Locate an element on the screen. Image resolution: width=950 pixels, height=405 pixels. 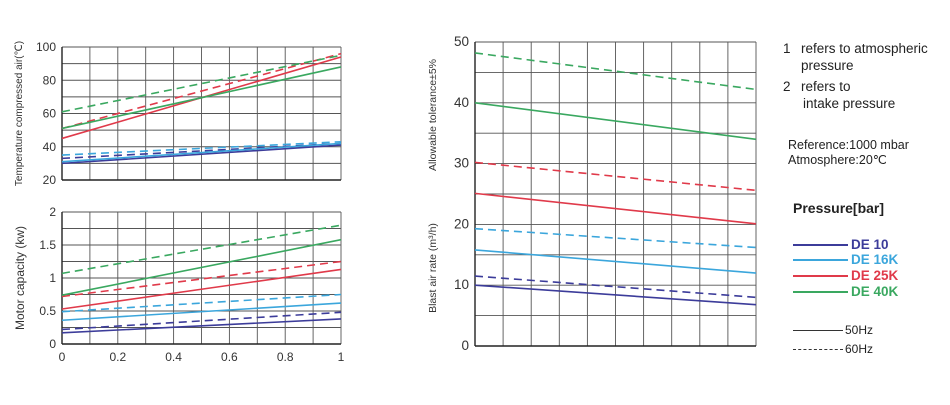
legend-style-solid-line is located at coordinates (818, 330).